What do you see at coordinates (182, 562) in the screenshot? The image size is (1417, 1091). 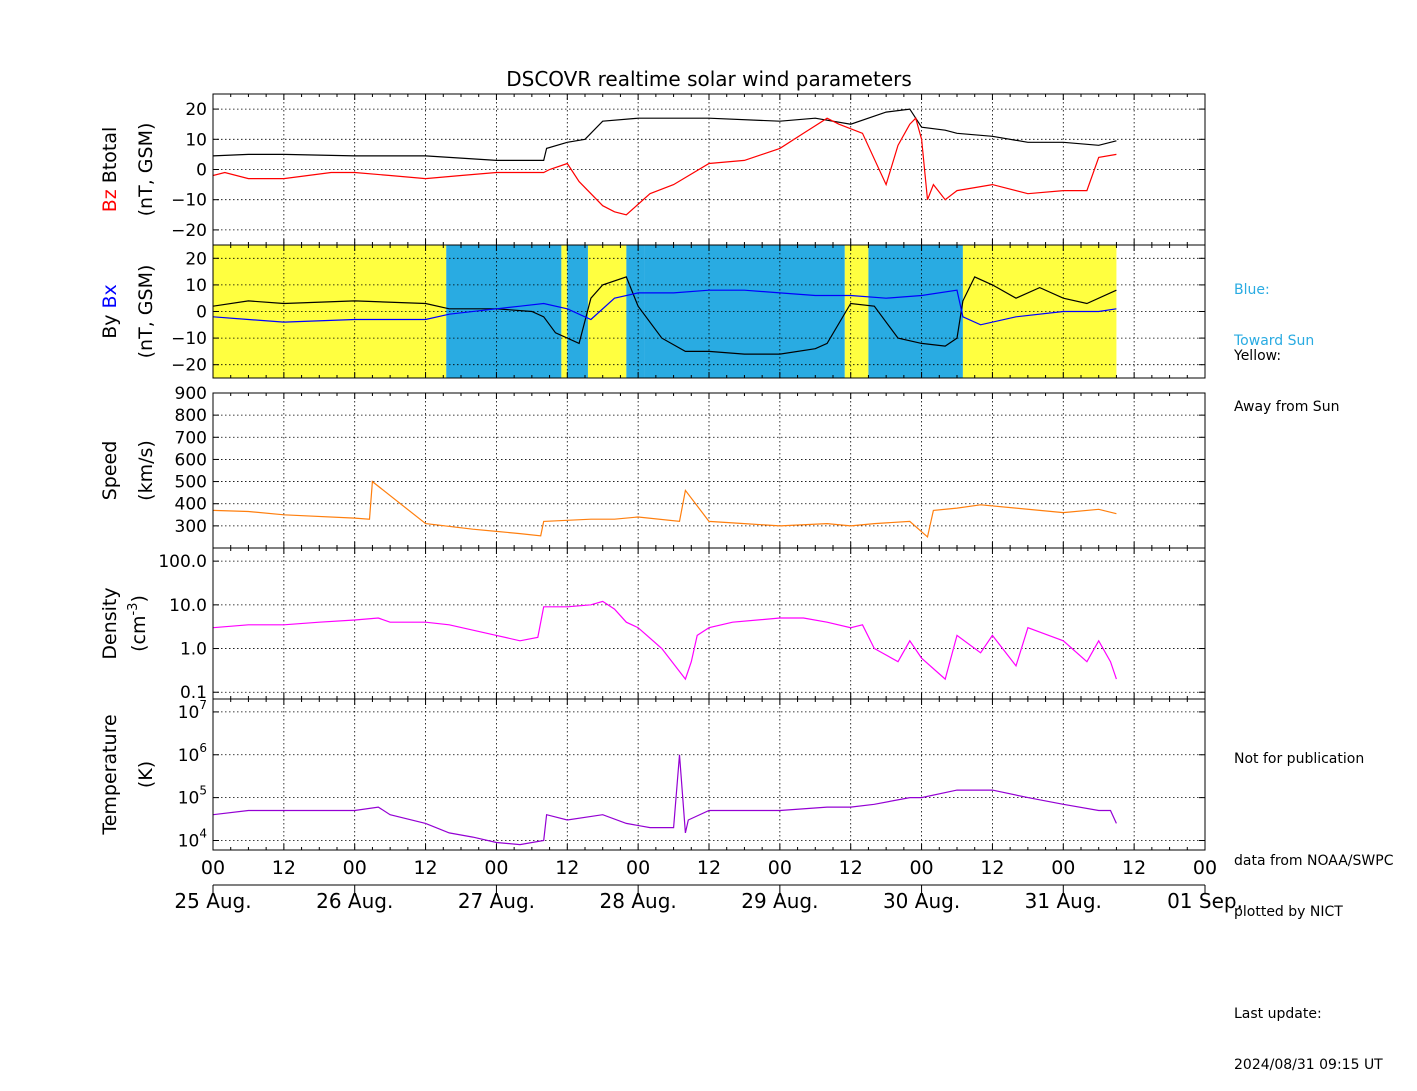 I see `y-tick-label: 100.0` at bounding box center [182, 562].